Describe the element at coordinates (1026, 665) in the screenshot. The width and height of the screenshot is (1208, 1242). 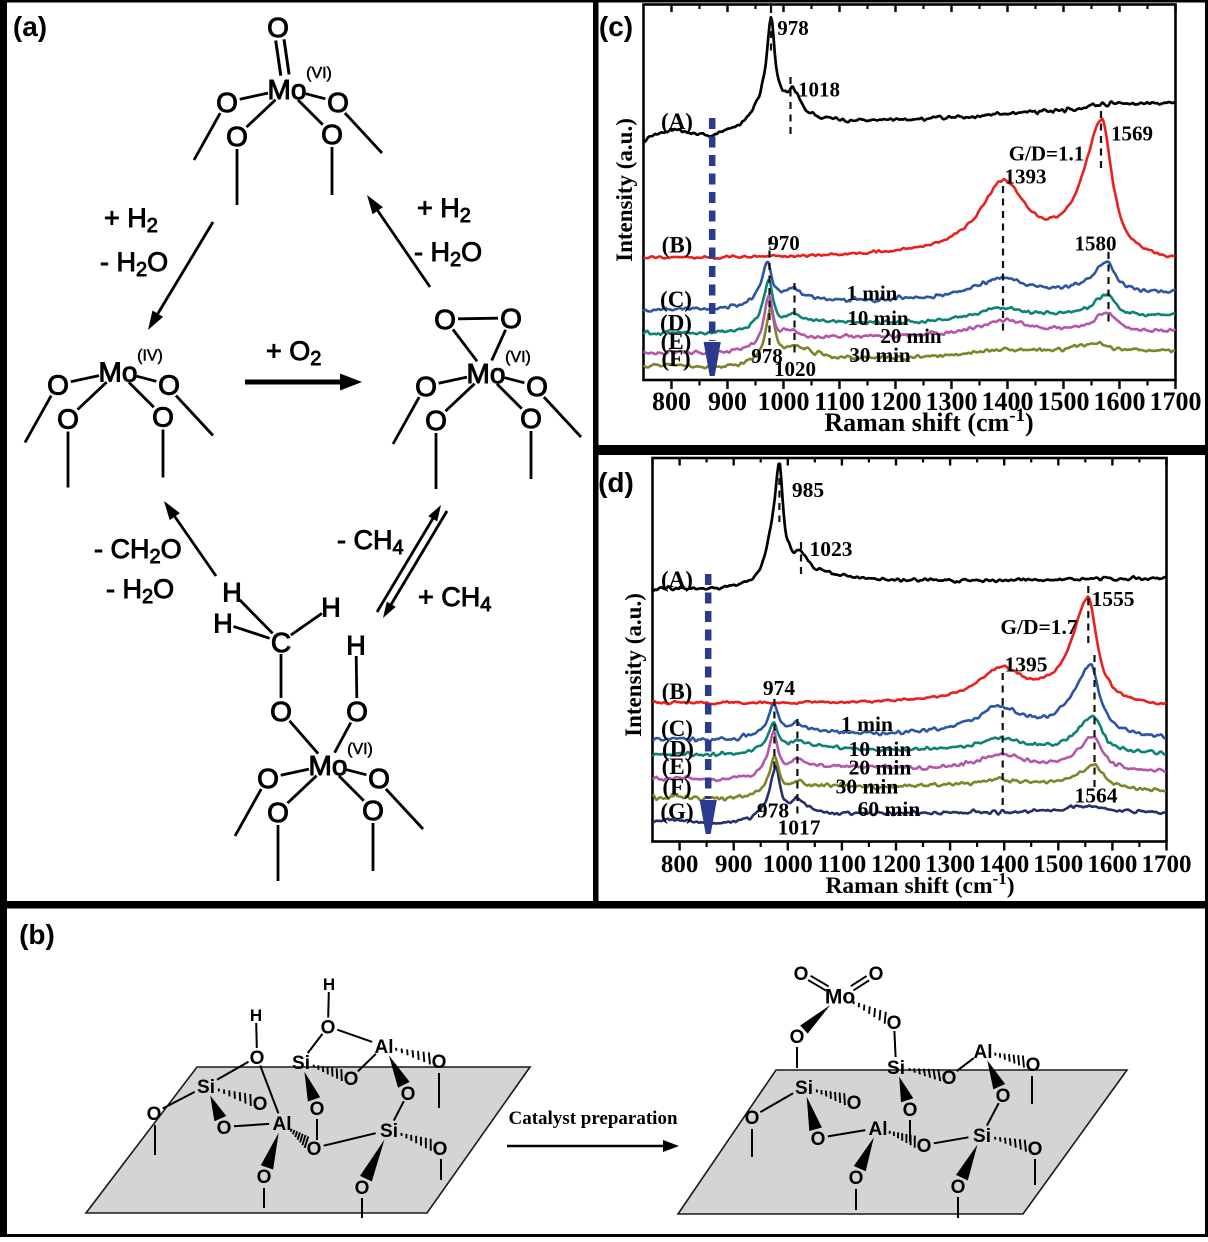
I see `svg-text: 1395` at that location.